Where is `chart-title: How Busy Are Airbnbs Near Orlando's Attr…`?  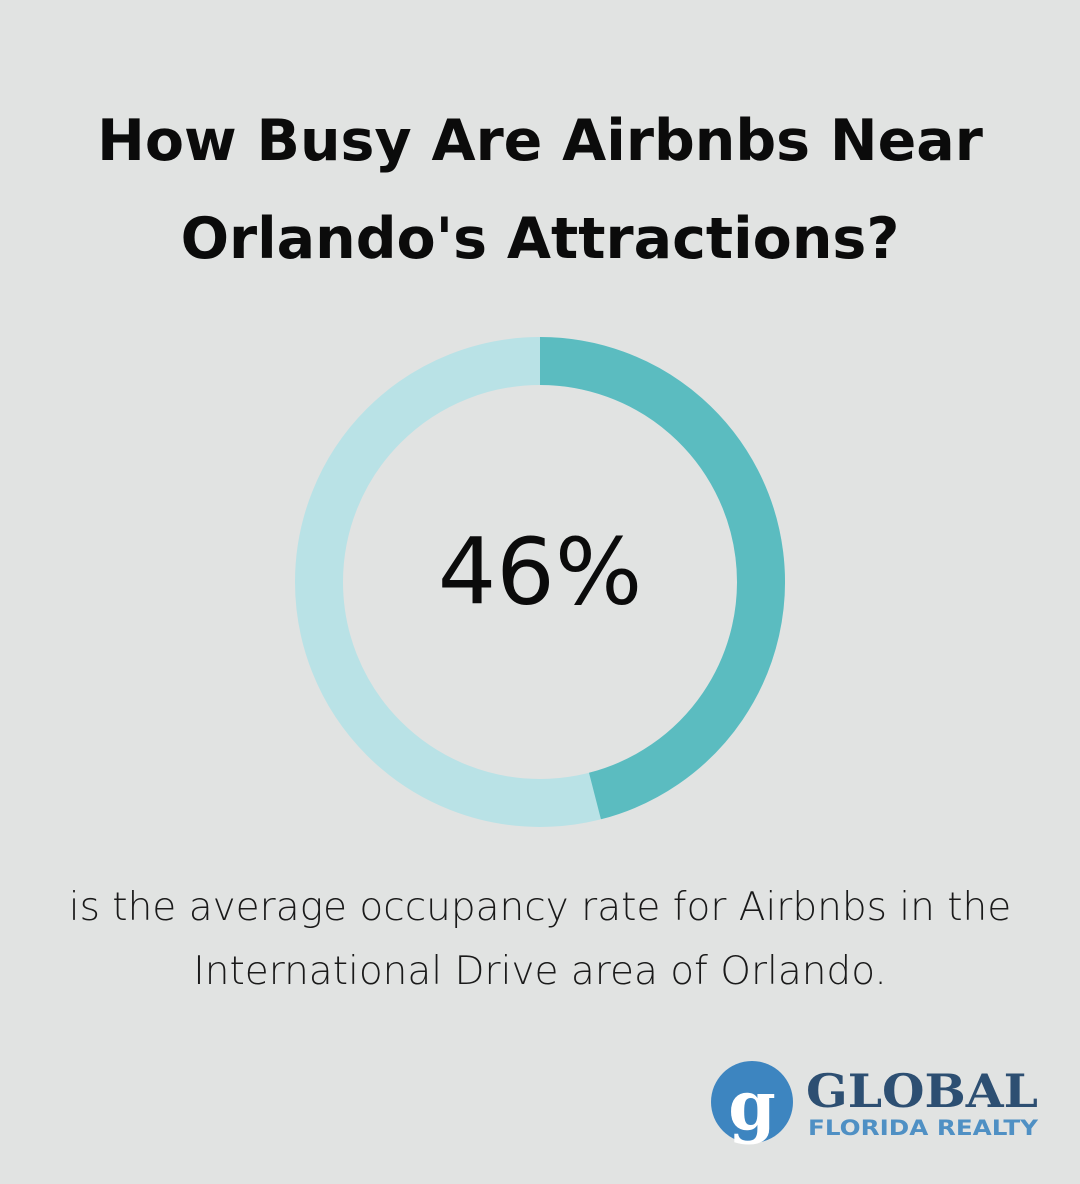 chart-title: How Busy Are Airbnbs Near Orlando's Attr… is located at coordinates (540, 190).